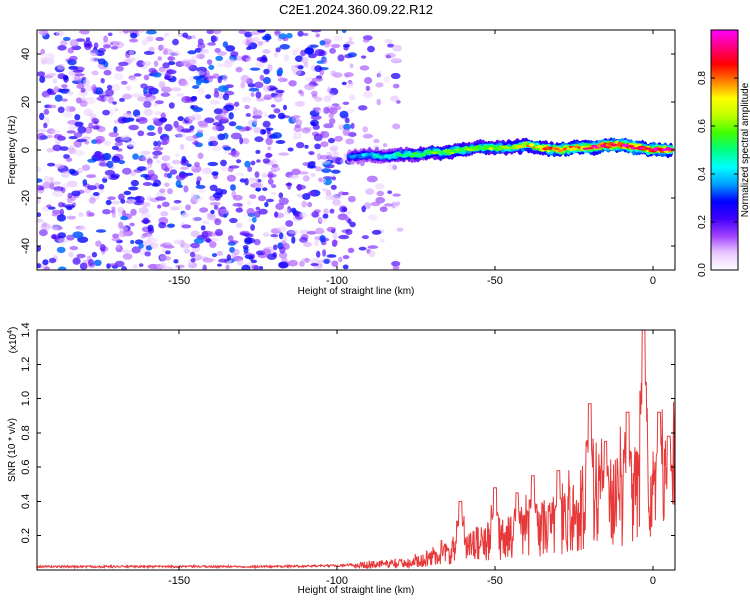  I want to click on colorbar-tick: 0.6, so click(717, 126).